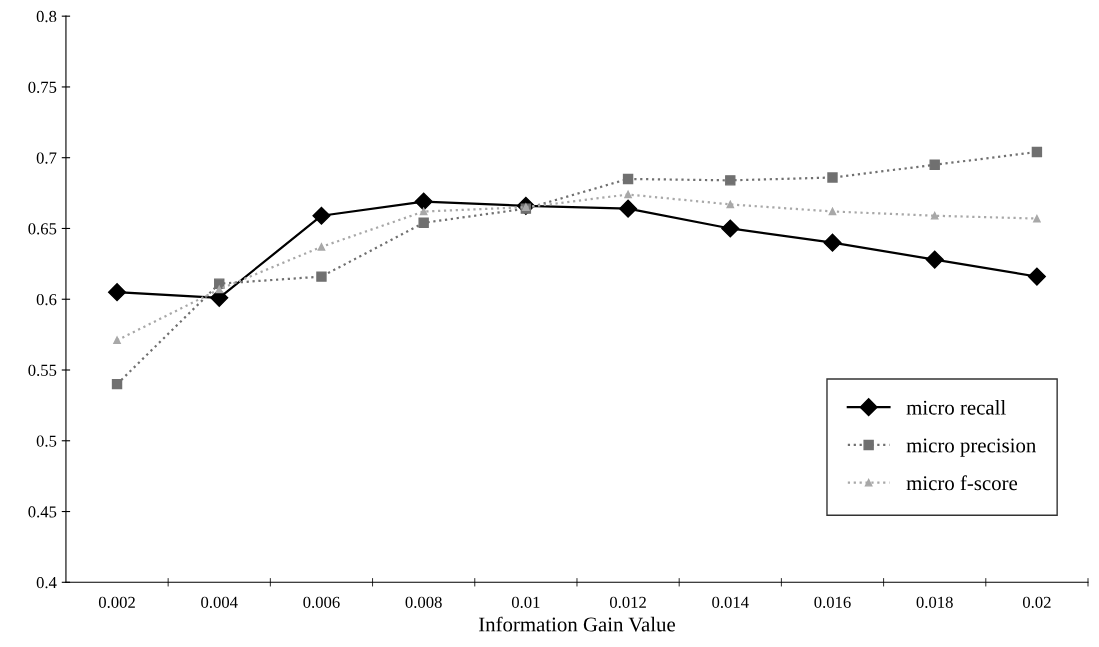 This screenshot has width=1099, height=647. Describe the element at coordinates (971, 447) in the screenshot. I see `legend-label: micro precision` at that location.